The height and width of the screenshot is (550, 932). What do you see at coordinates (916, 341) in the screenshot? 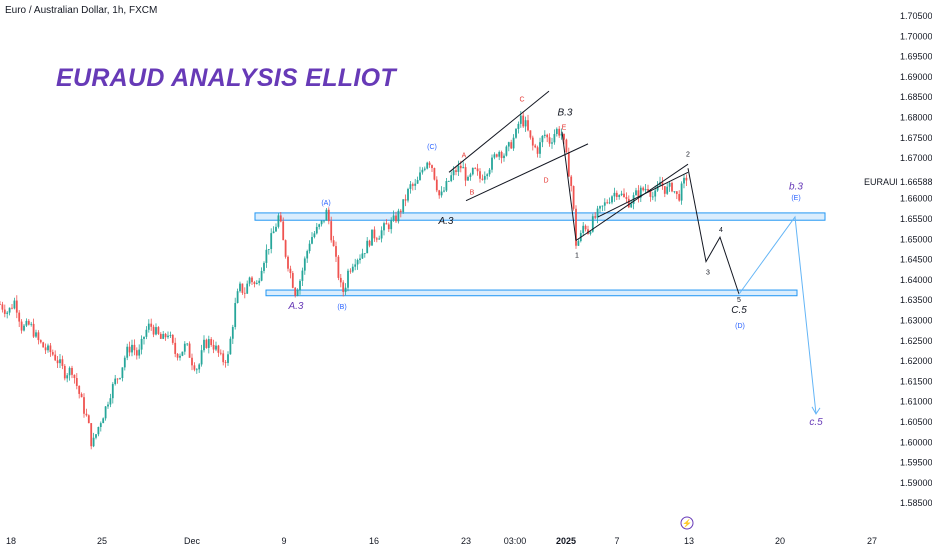
I see `y-axis-tick: 1.62500` at bounding box center [916, 341].